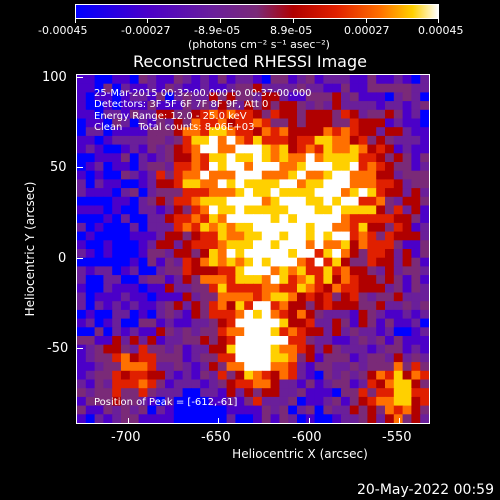 The height and width of the screenshot is (500, 500). I want to click on colorbar-tick-label: 0.00027, so click(367, 30).